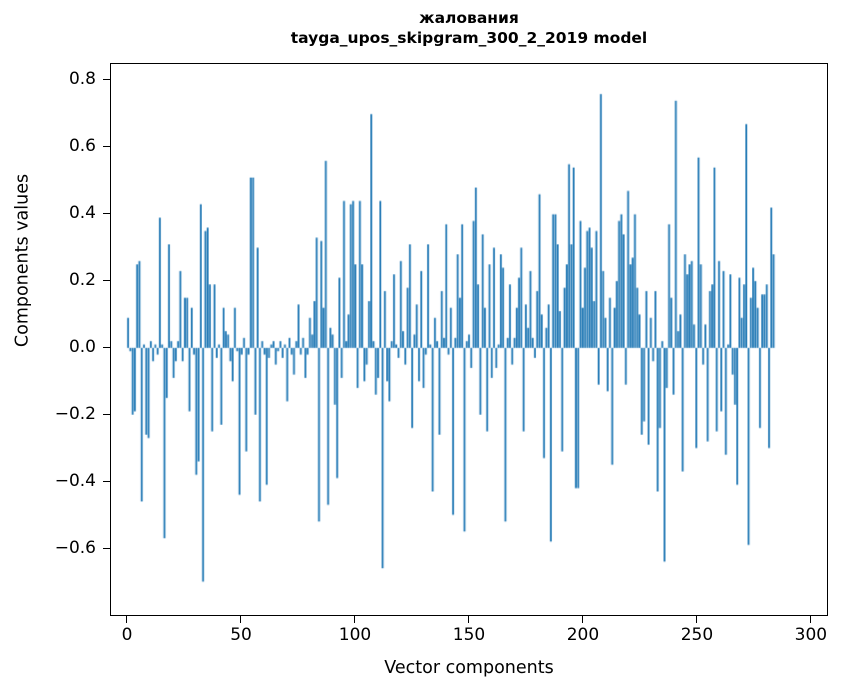 The height and width of the screenshot is (696, 867). I want to click on x-tick-label: 300, so click(811, 635).